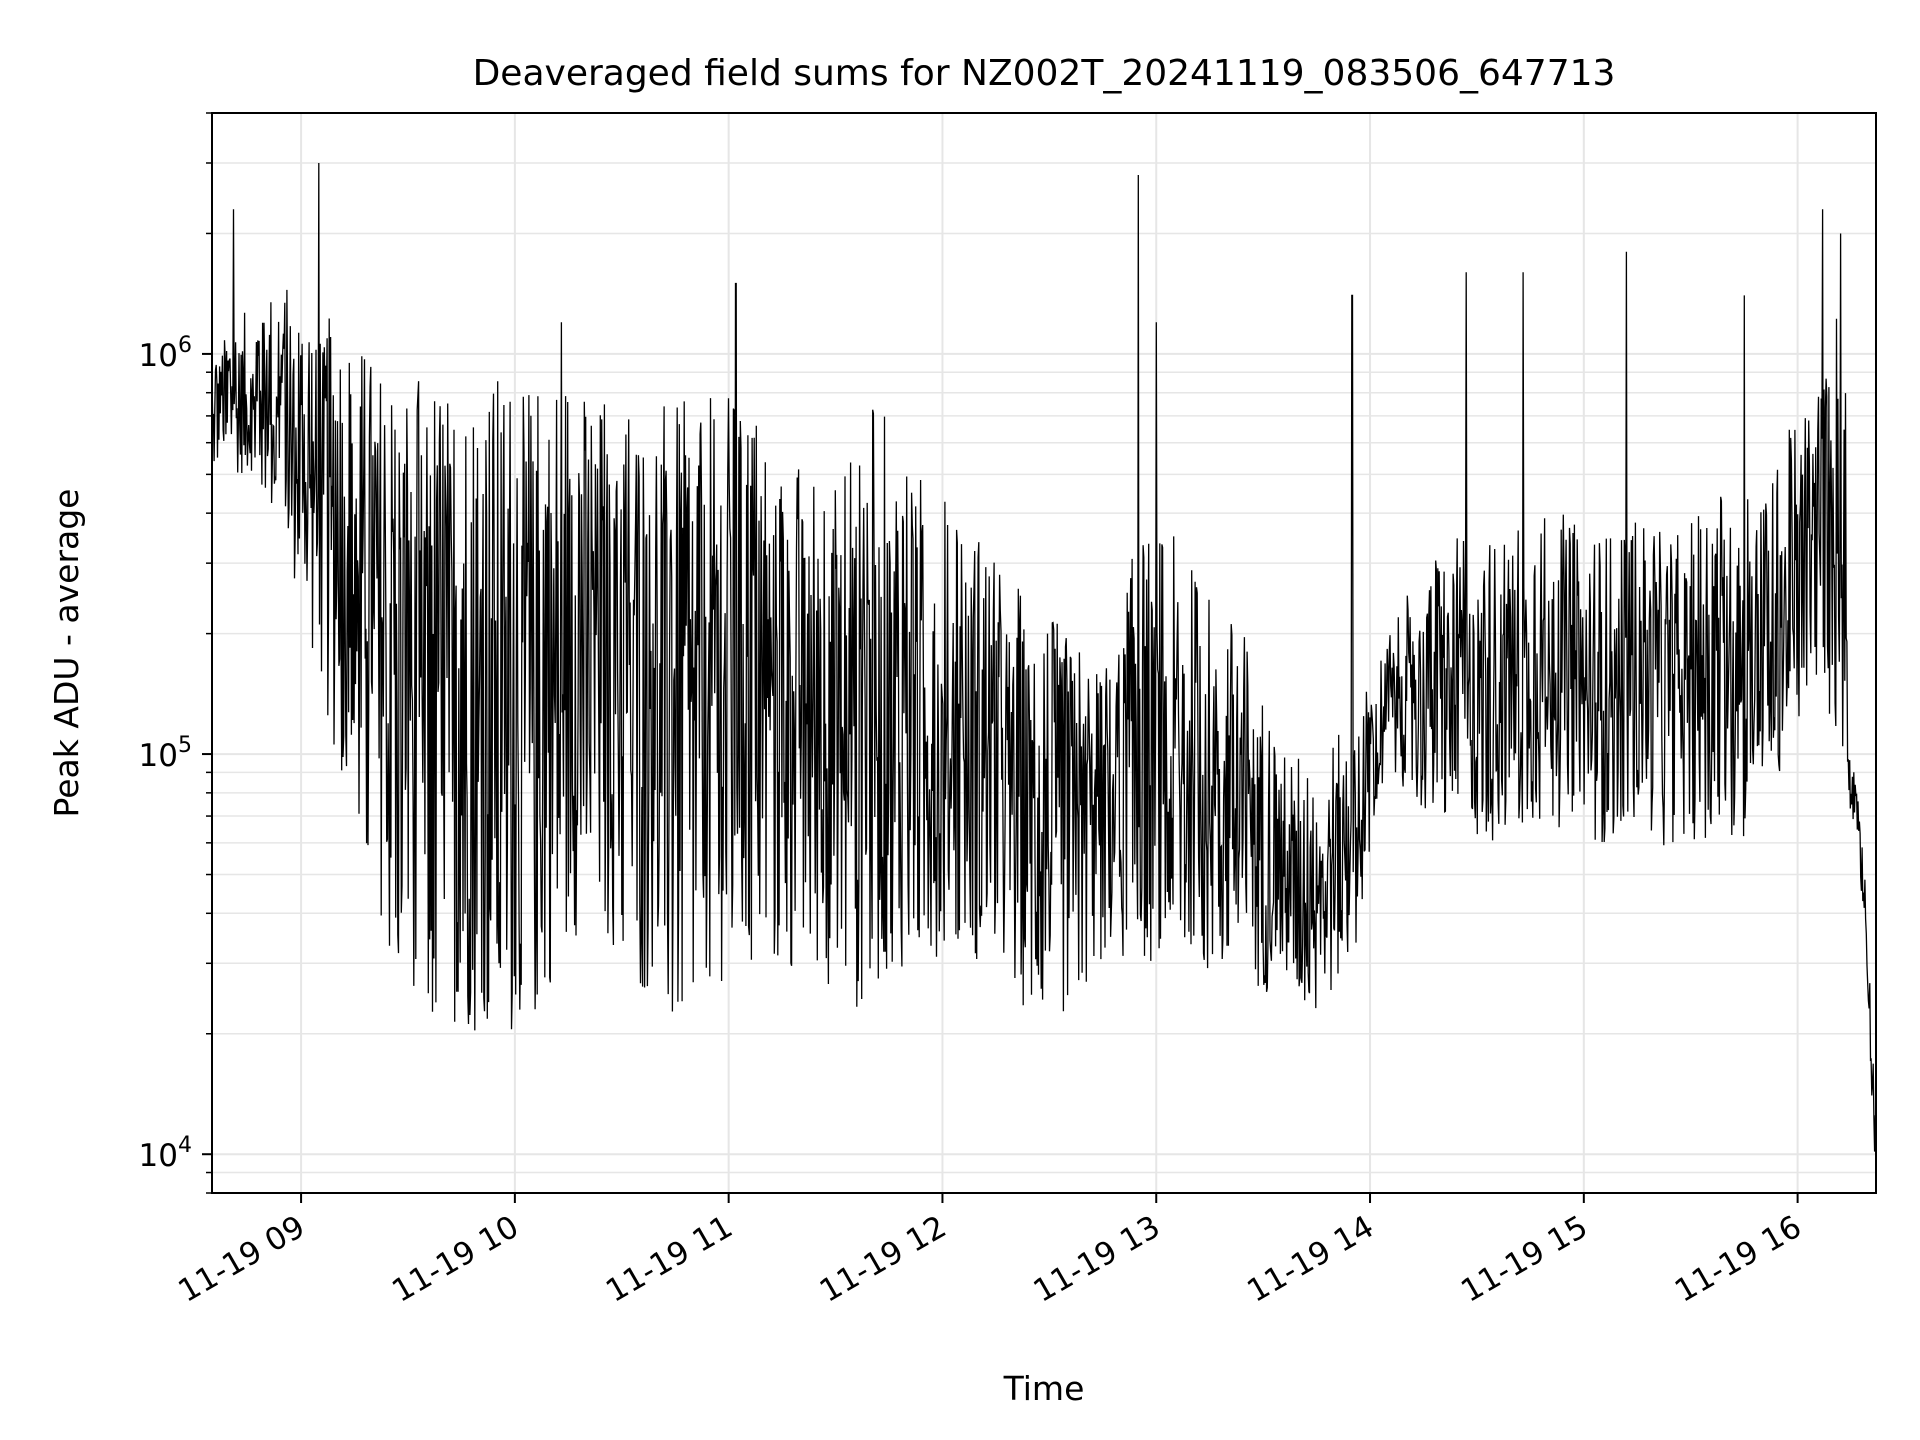 The height and width of the screenshot is (1440, 1920). Describe the element at coordinates (165, 353) in the screenshot. I see `y-tick-label: 106` at that location.